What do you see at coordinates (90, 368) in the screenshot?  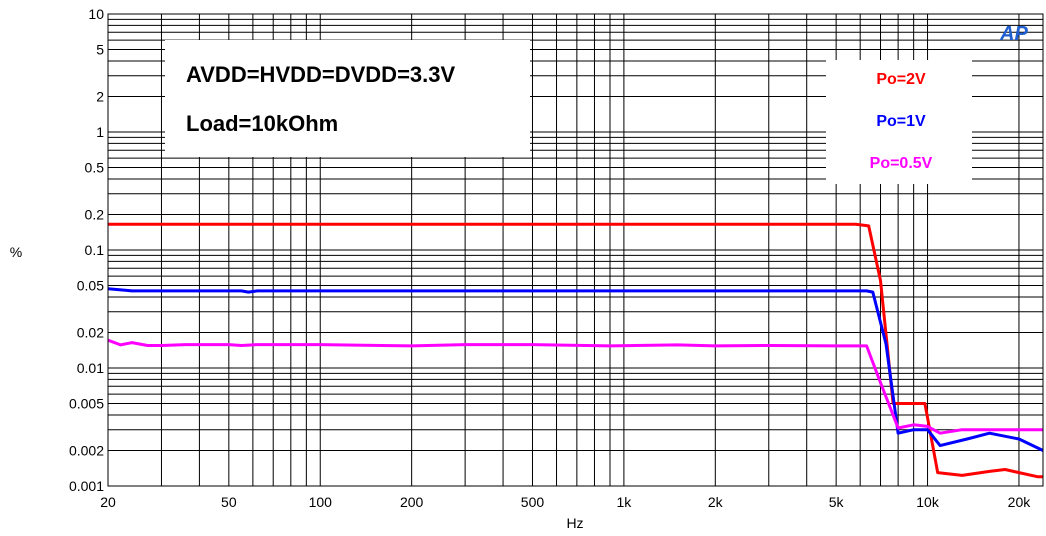 I see `y-tick-label: 0.01` at bounding box center [90, 368].